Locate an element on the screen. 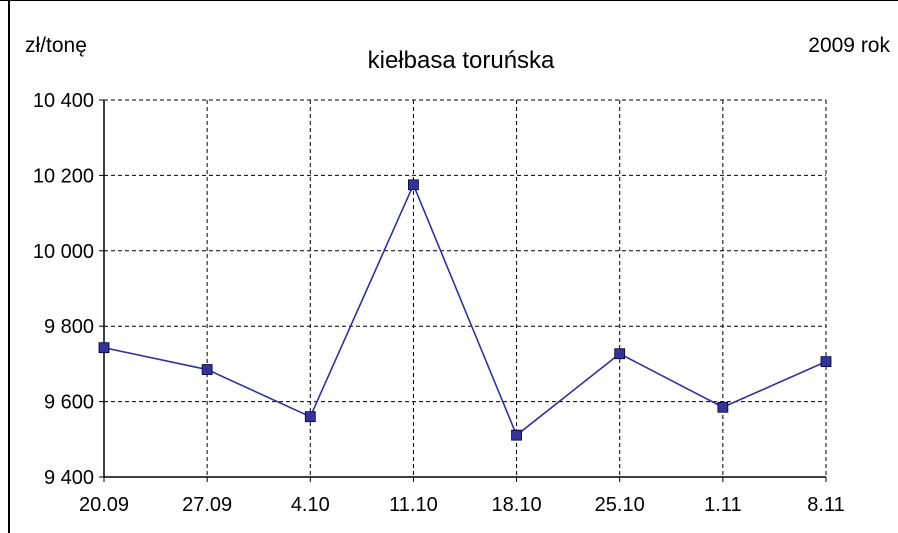 The image size is (898, 533). y-tick-label: 10 000 is located at coordinates (63, 252).